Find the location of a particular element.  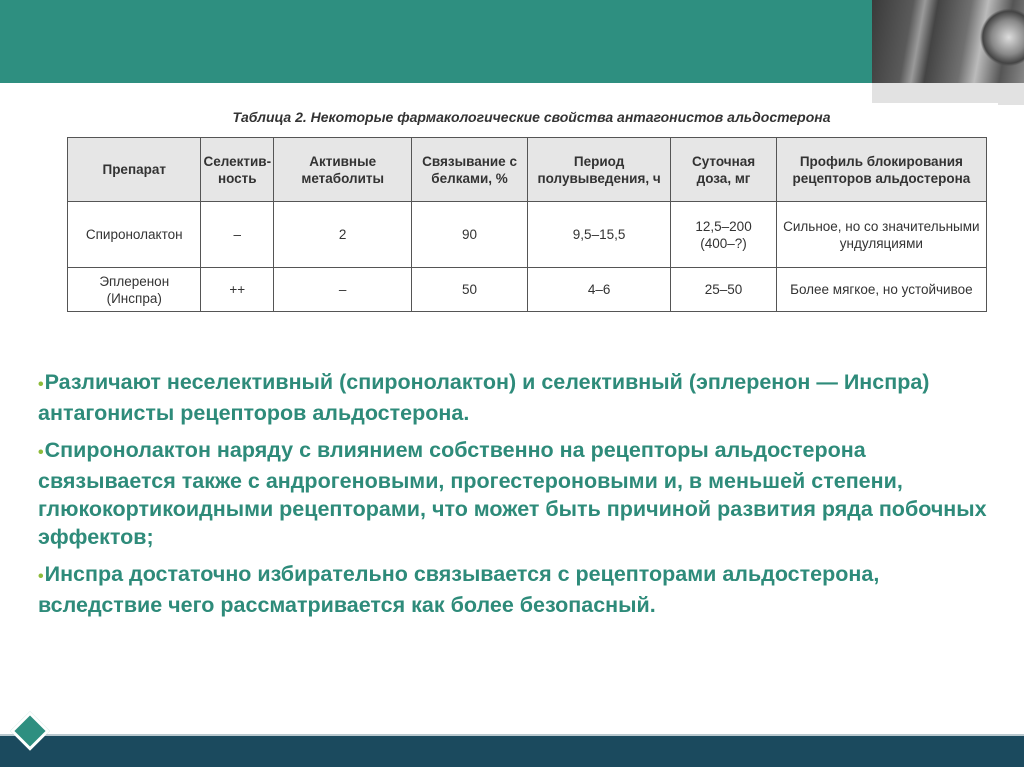

header-cell: Препарат is located at coordinates (134, 169).